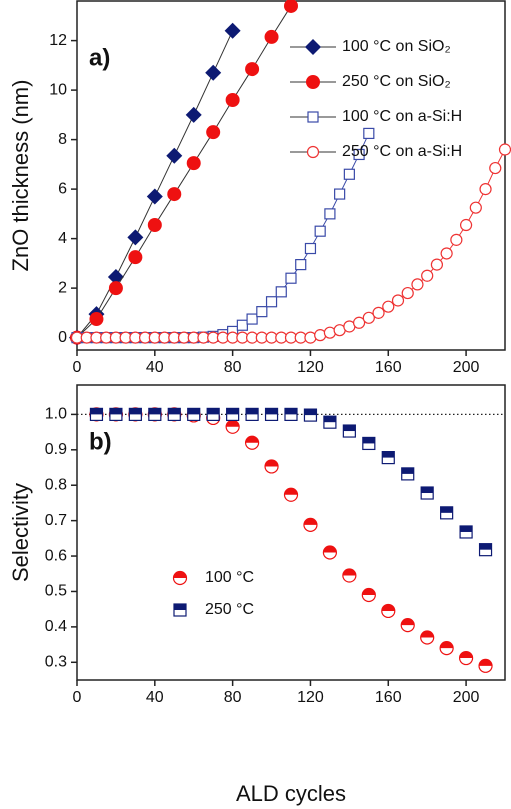 The image size is (511, 809). I want to click on y-tick-label: 12, so click(58, 40).